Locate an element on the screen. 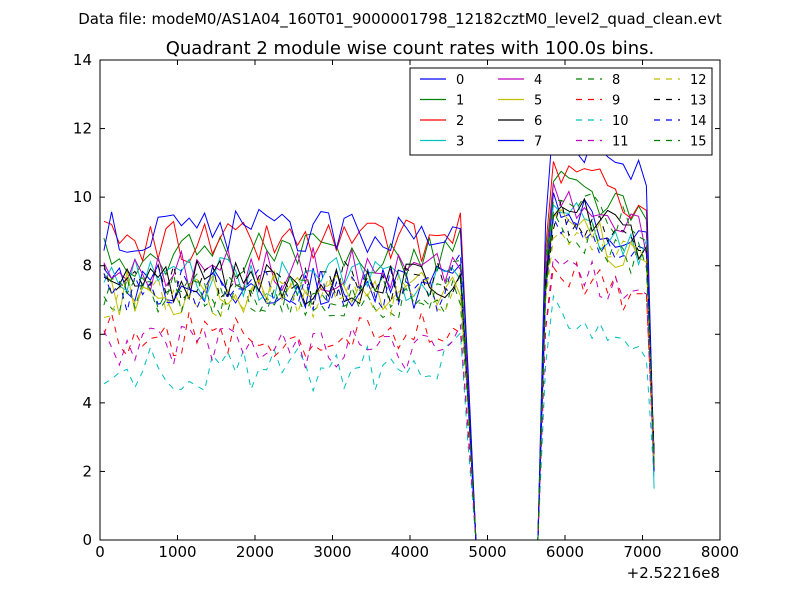 This screenshot has height=600, width=800. legend-label-11: 11 is located at coordinates (620, 142).